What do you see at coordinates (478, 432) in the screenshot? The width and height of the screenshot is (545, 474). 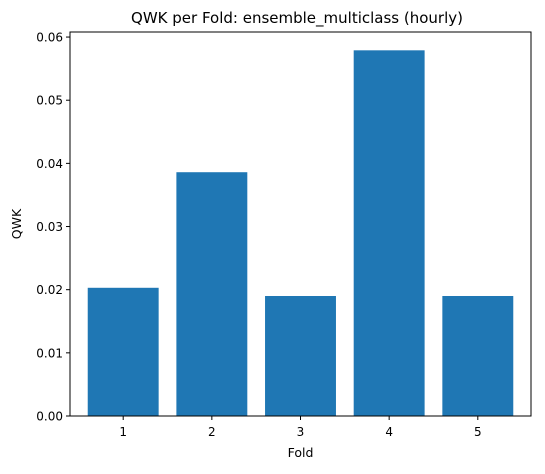 I see `x-tick-label: 5` at bounding box center [478, 432].